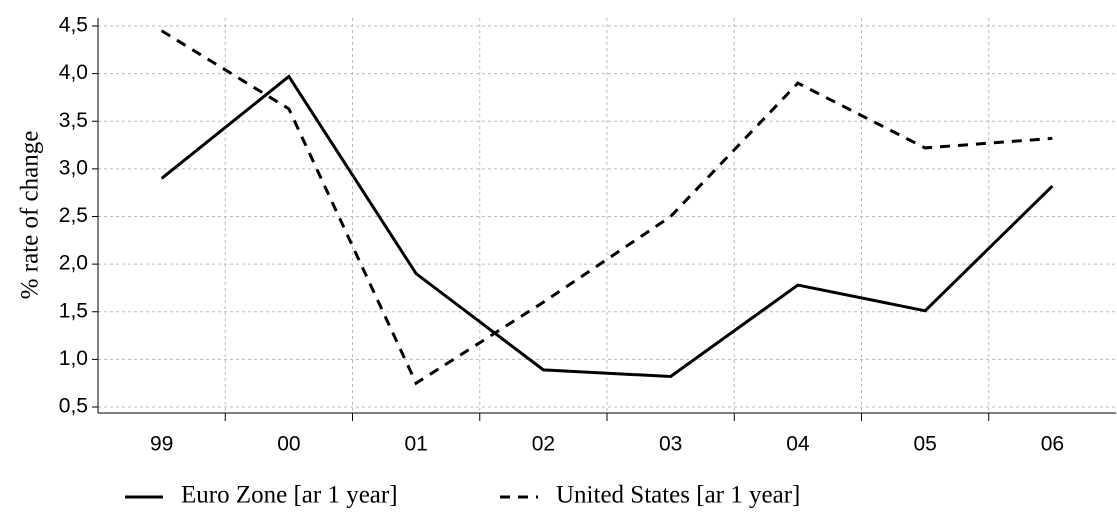  I want to click on y-tick-label: 0,5, so click(73, 406).